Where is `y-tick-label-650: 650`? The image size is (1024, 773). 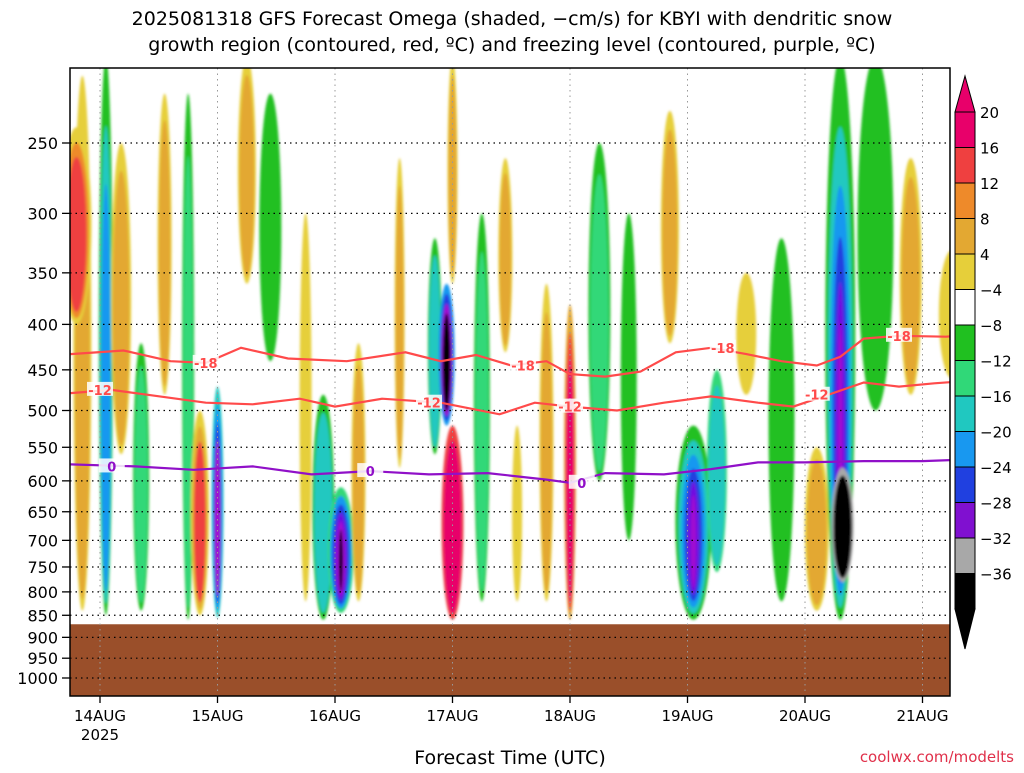 y-tick-label-650: 650 is located at coordinates (42, 512).